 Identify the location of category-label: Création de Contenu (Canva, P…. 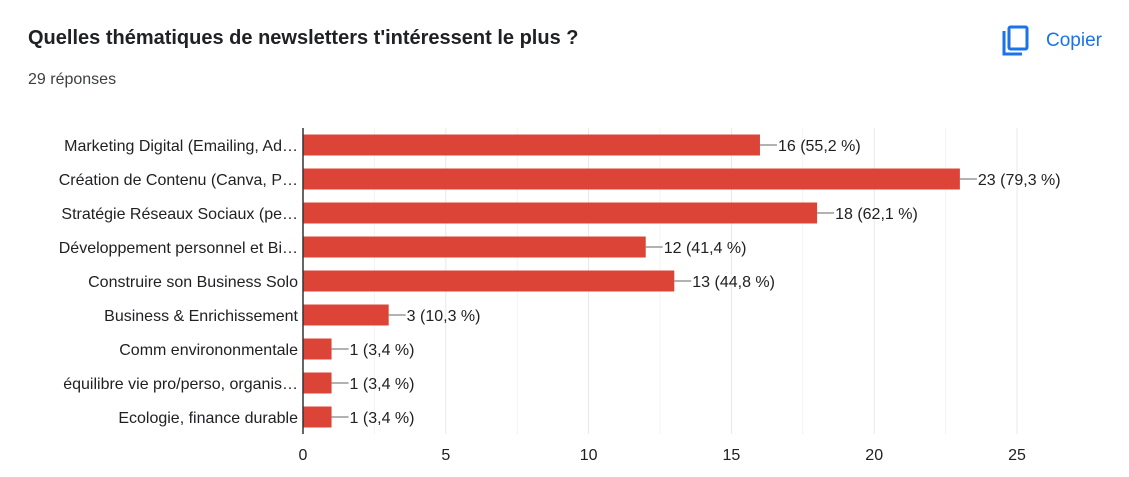
(178, 180).